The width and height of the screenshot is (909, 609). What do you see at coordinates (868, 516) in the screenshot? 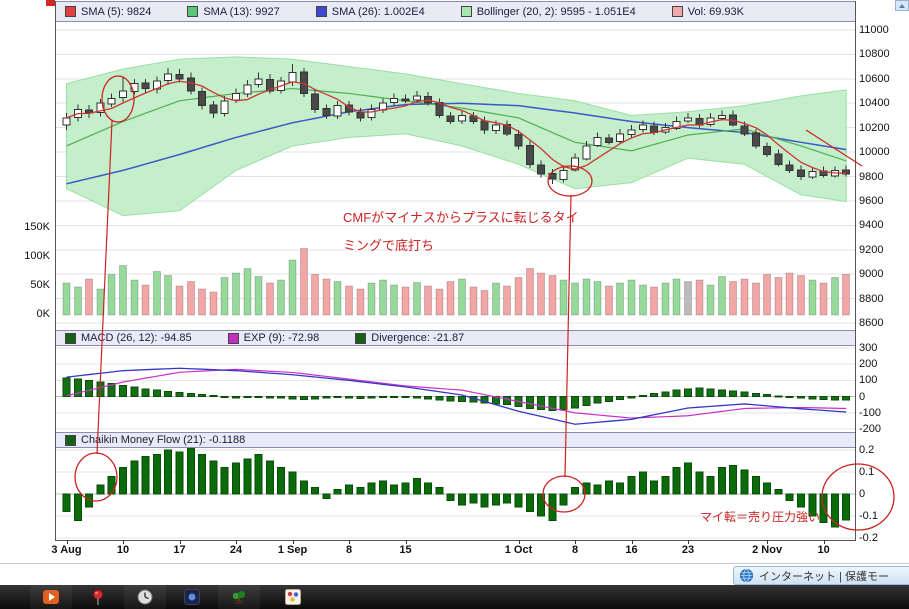
I see `cmf-axis-label: -0.1` at bounding box center [868, 516].